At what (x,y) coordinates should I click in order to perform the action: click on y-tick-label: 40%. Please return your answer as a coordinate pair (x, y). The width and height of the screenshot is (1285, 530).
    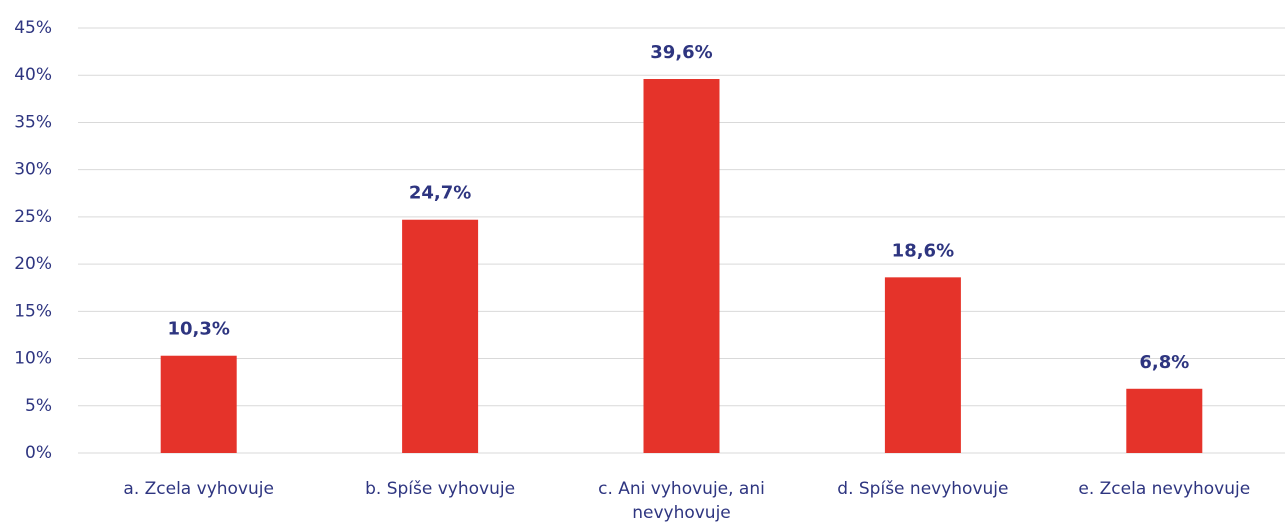
    Looking at the image, I should click on (33, 75).